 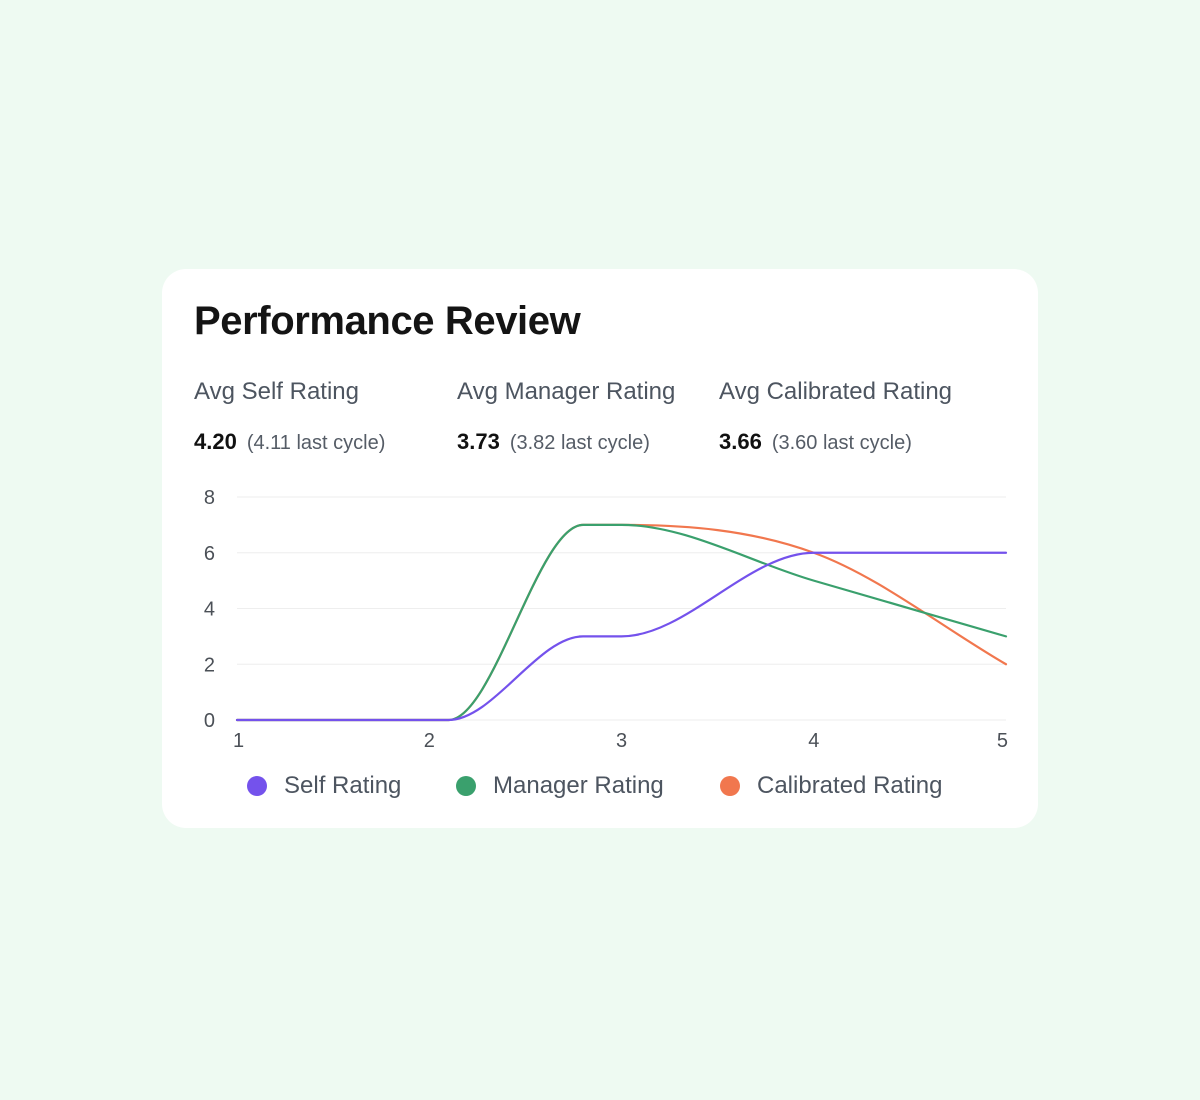 I want to click on legend-item: Calibrated Rating, so click(x=831, y=786).